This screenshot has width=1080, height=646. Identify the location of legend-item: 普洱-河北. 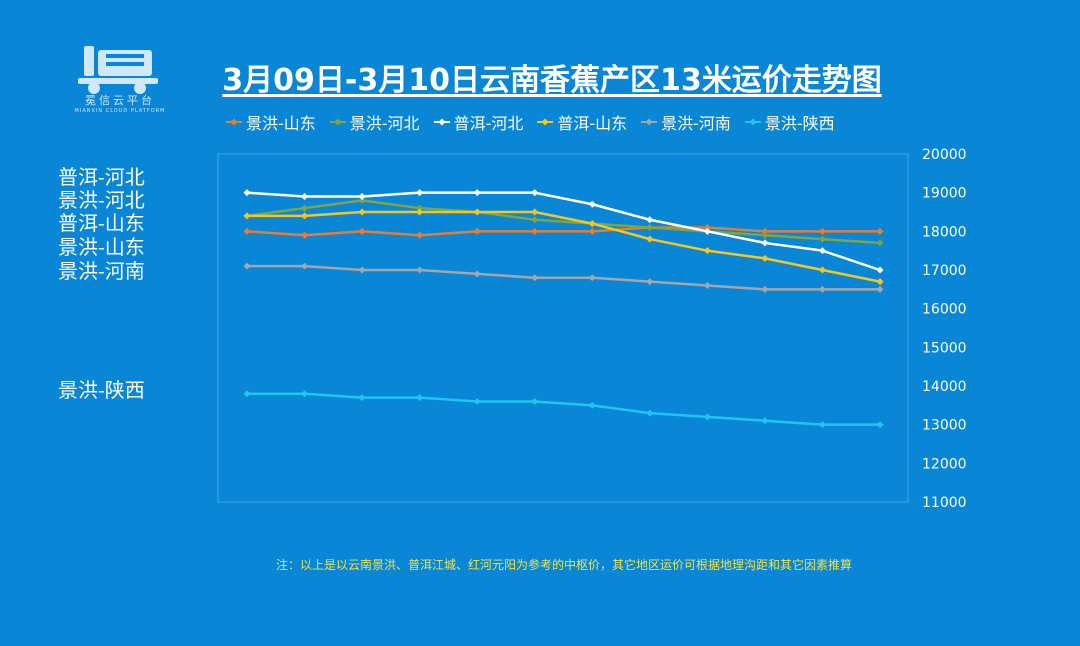
(478, 122).